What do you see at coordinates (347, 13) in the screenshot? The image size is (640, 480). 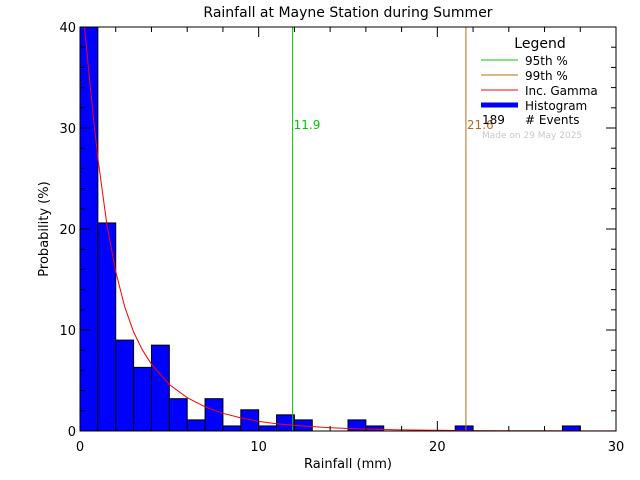 I see `chart-title: Rainfall at Mayne Station during Summer` at bounding box center [347, 13].